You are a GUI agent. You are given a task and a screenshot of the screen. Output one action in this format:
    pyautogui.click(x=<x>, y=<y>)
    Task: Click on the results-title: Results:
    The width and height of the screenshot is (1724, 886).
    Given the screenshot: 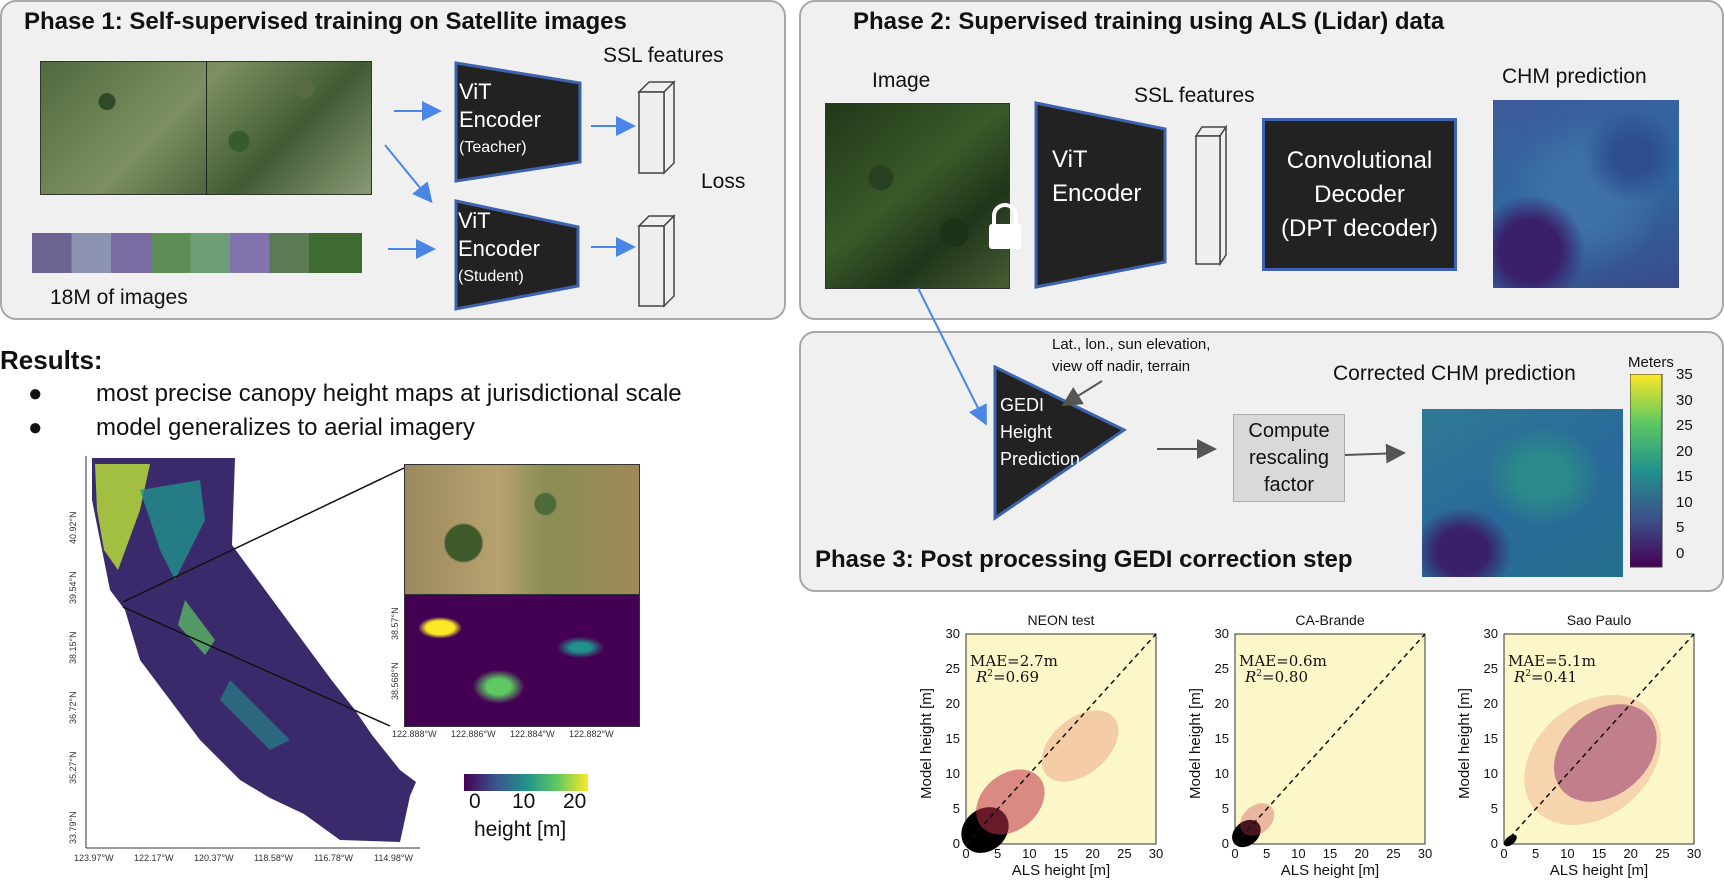 What is the action you would take?
    pyautogui.click(x=51, y=360)
    